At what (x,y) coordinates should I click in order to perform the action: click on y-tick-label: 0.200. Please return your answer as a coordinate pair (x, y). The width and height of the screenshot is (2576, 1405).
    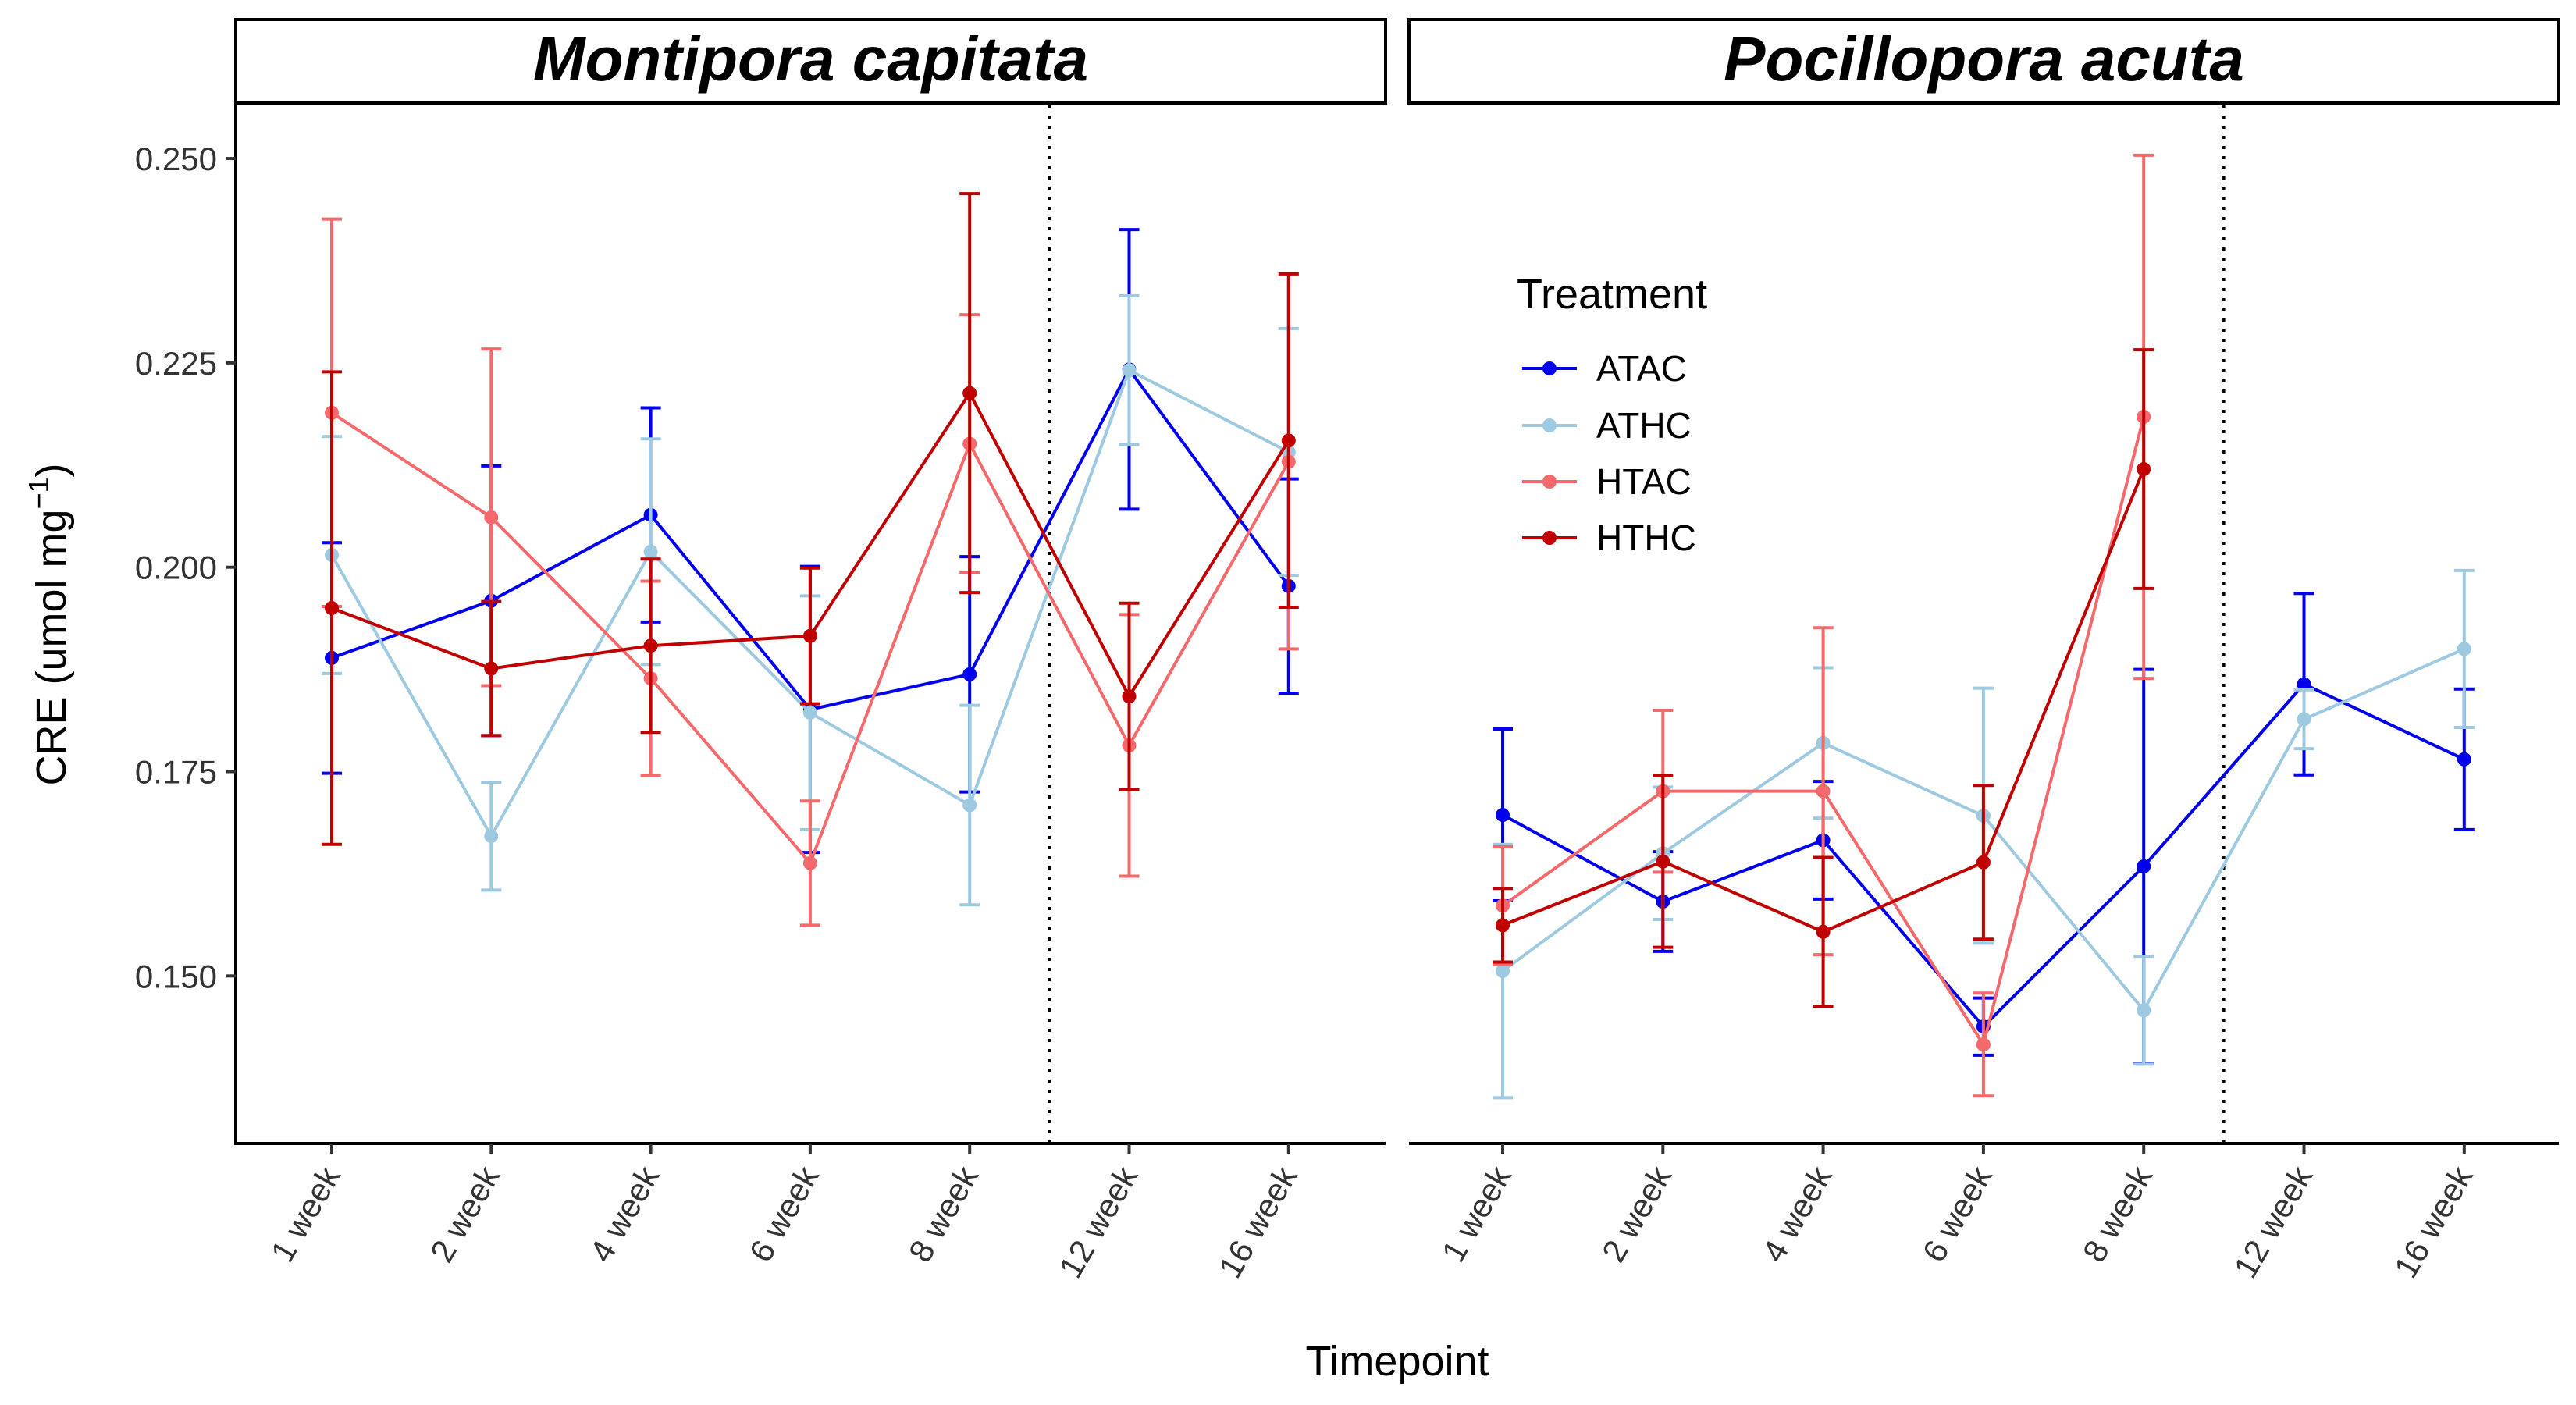
    Looking at the image, I should click on (176, 568).